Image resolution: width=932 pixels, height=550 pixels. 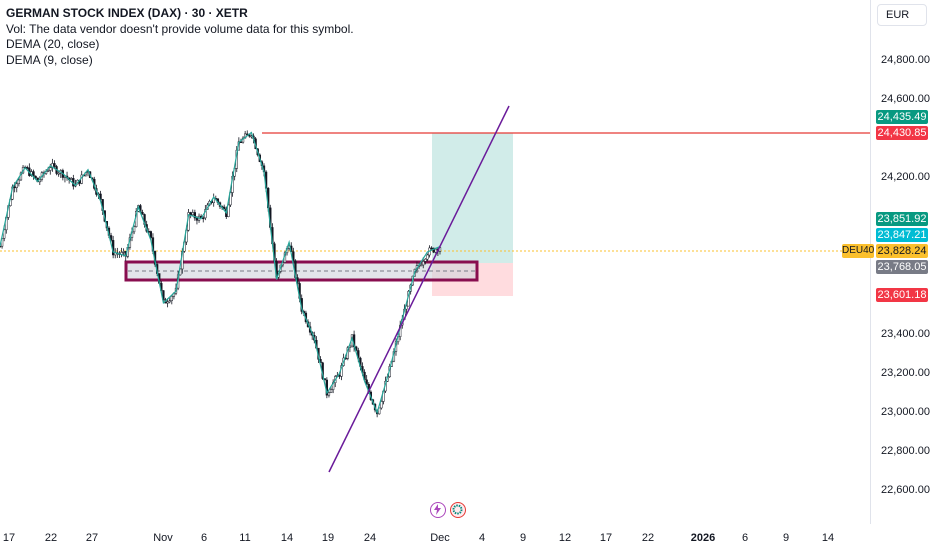 What do you see at coordinates (905, 177) in the screenshot?
I see `price-tick-24200: 24,200.00` at bounding box center [905, 177].